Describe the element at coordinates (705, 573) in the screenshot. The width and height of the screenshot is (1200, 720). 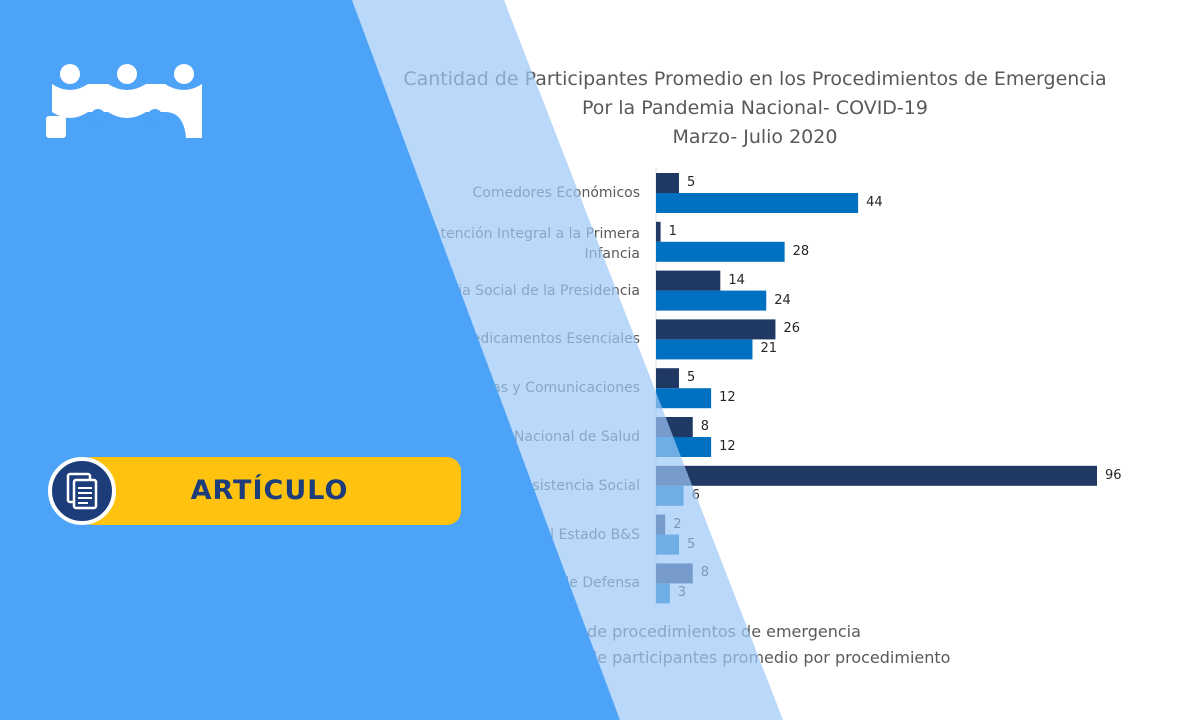
I see `data-label-defensa-series-1: 8` at that location.